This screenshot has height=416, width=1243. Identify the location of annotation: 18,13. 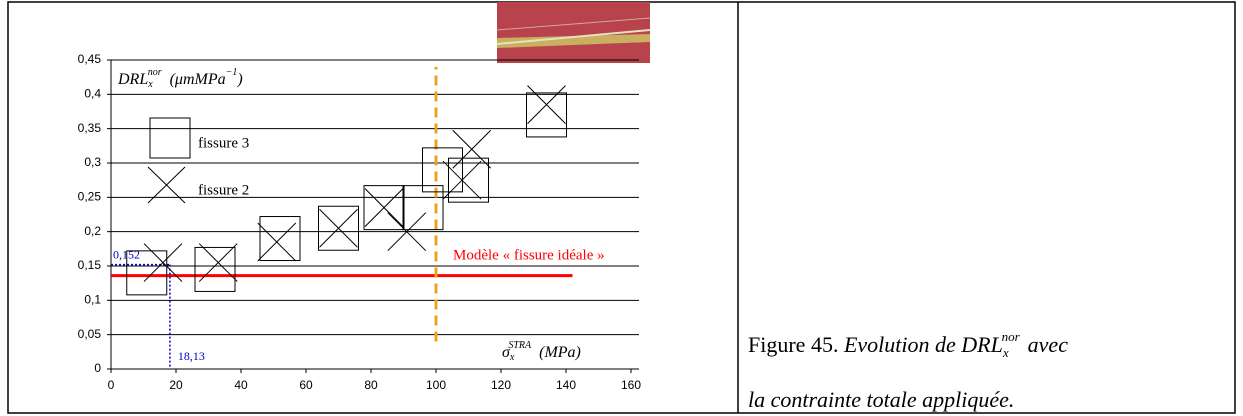
(191, 356).